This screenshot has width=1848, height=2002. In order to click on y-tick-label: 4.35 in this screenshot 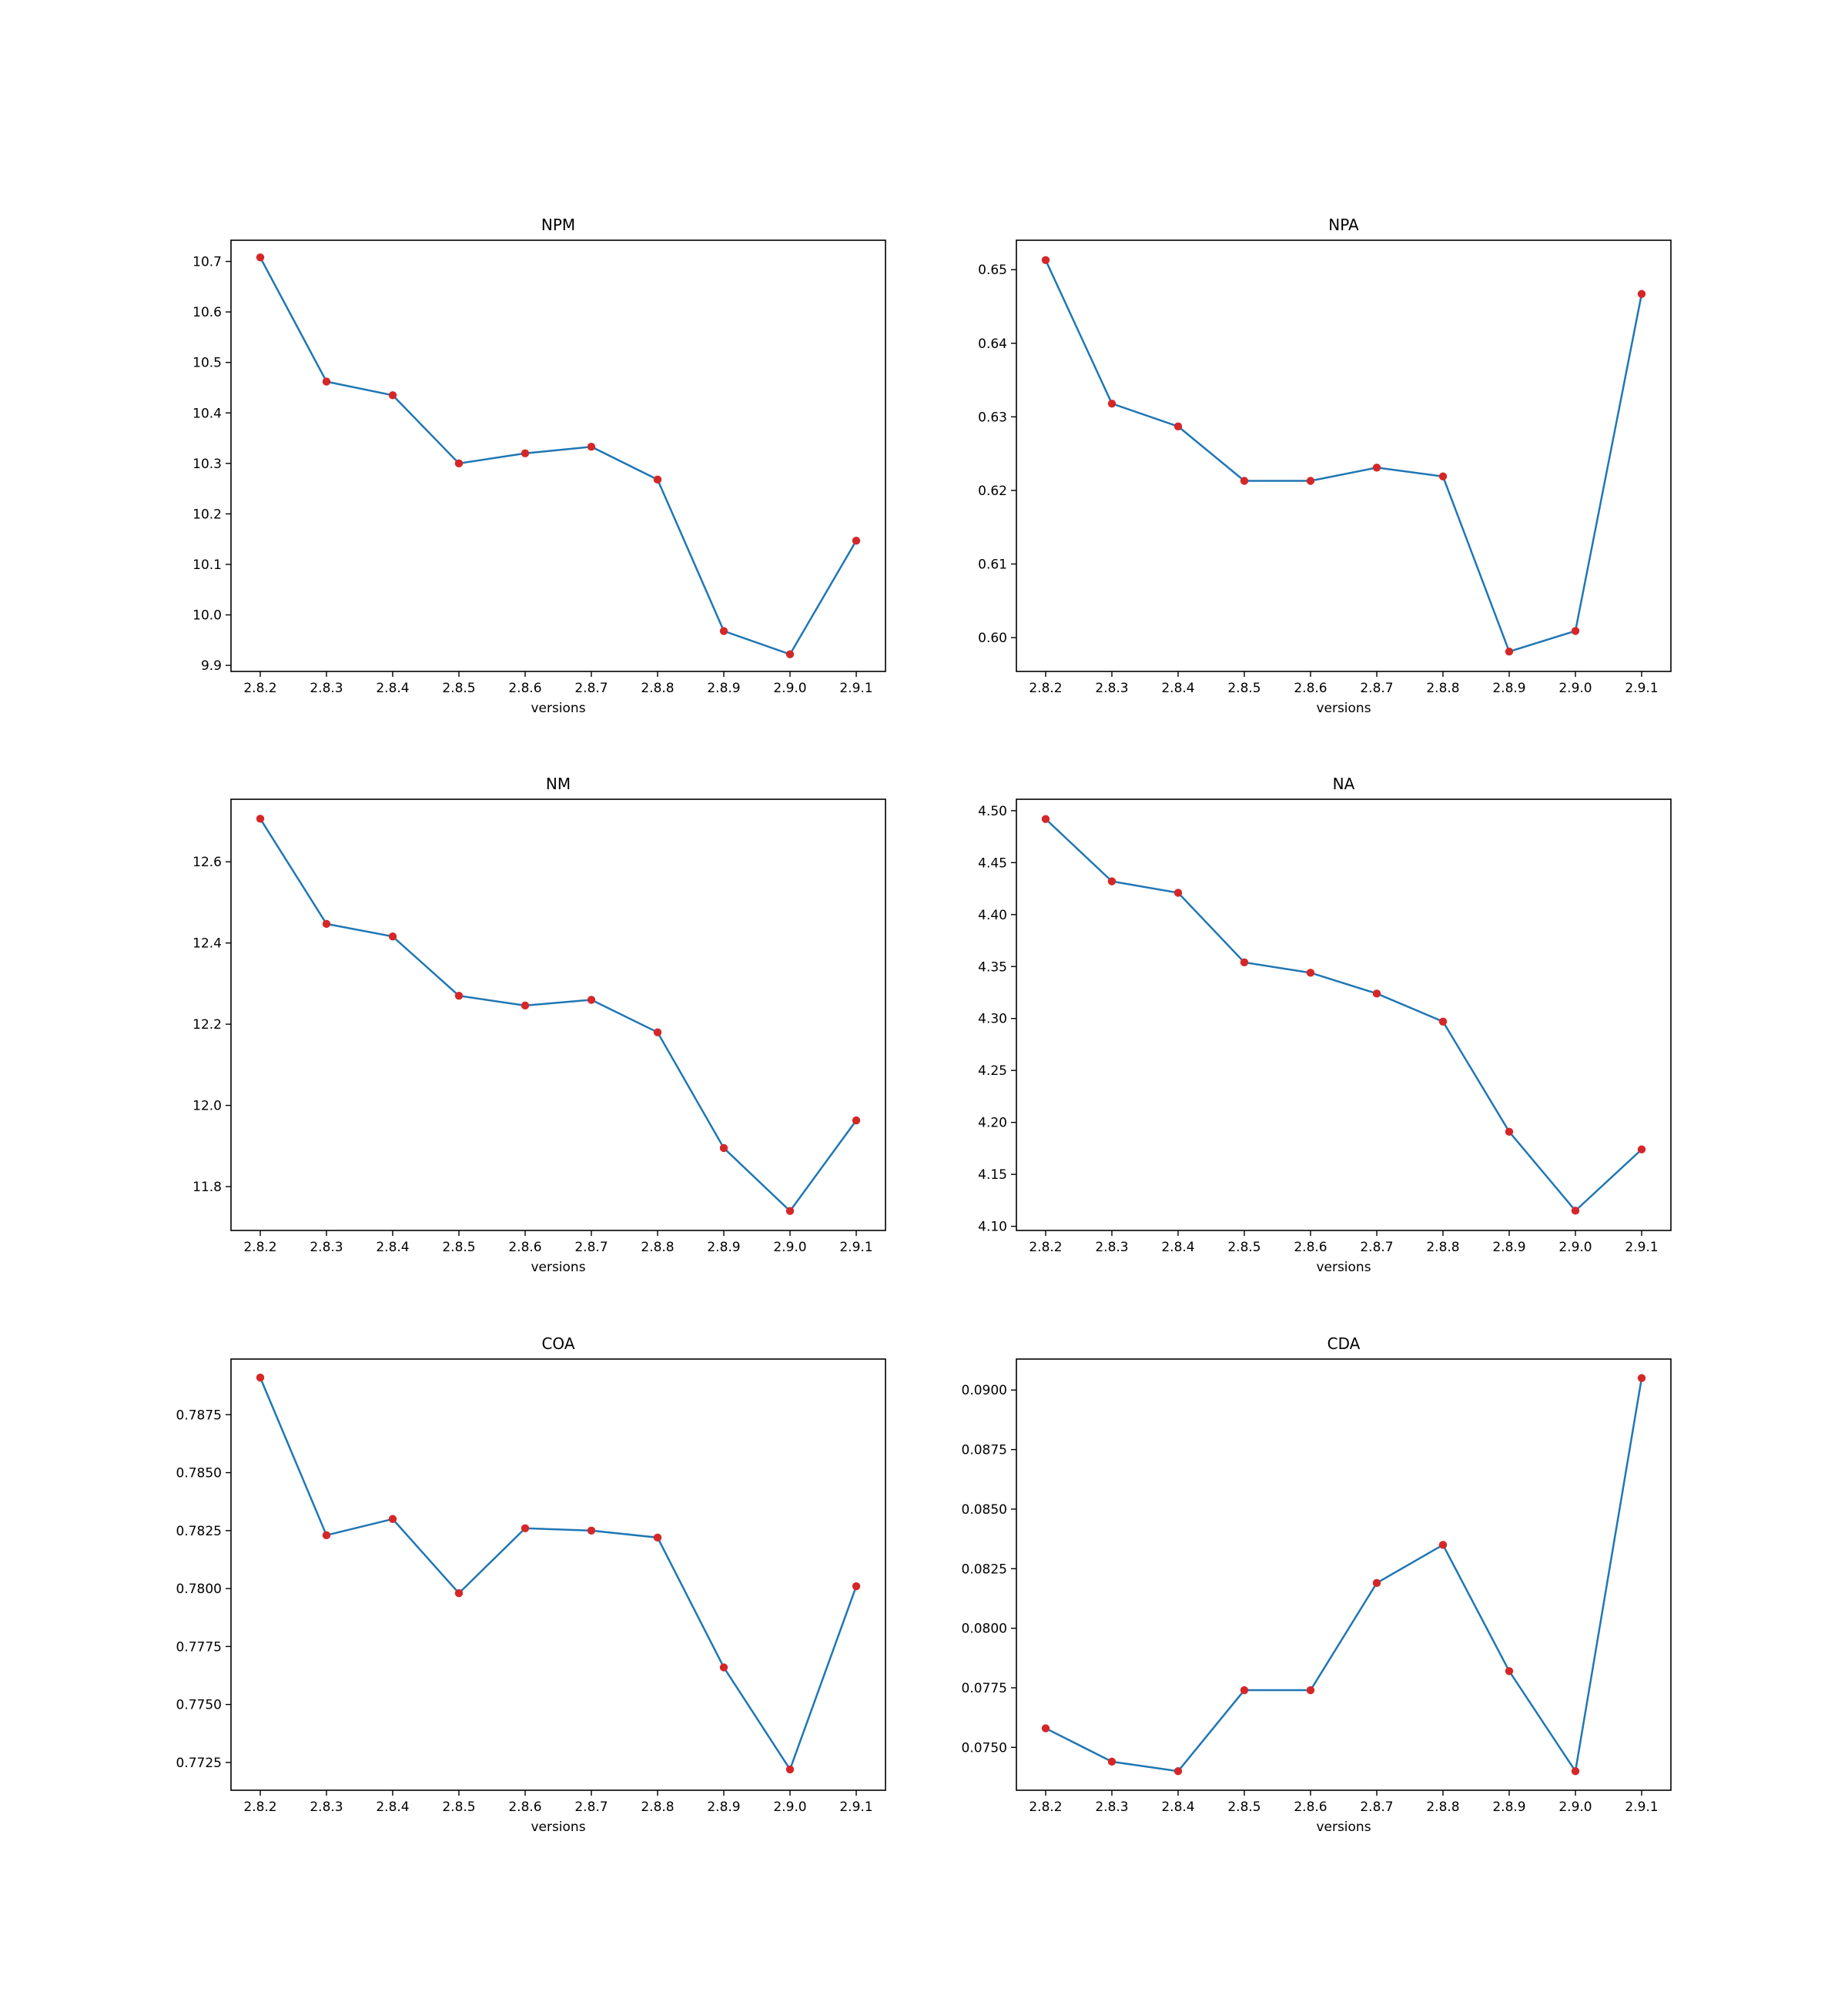, I will do `click(992, 967)`.